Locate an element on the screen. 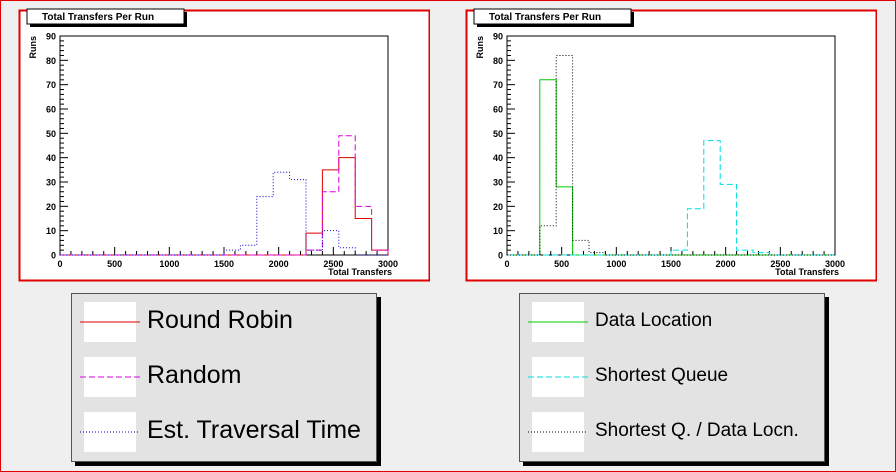  legend-label: Data Location is located at coordinates (654, 320).